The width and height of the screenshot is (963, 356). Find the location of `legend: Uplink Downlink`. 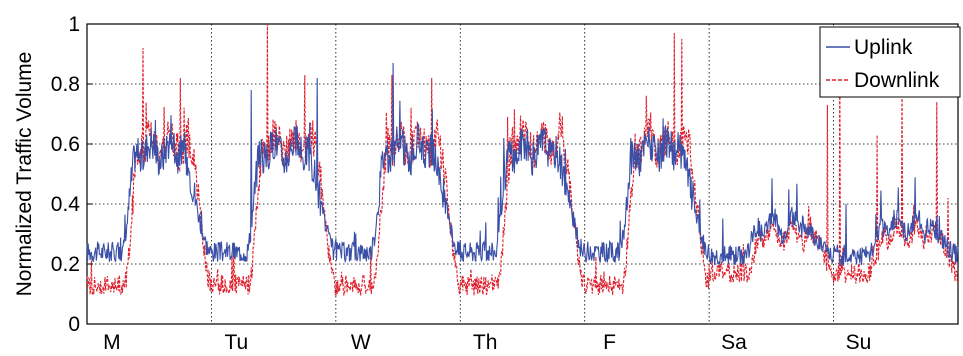

legend: Uplink Downlink is located at coordinates (890, 62).